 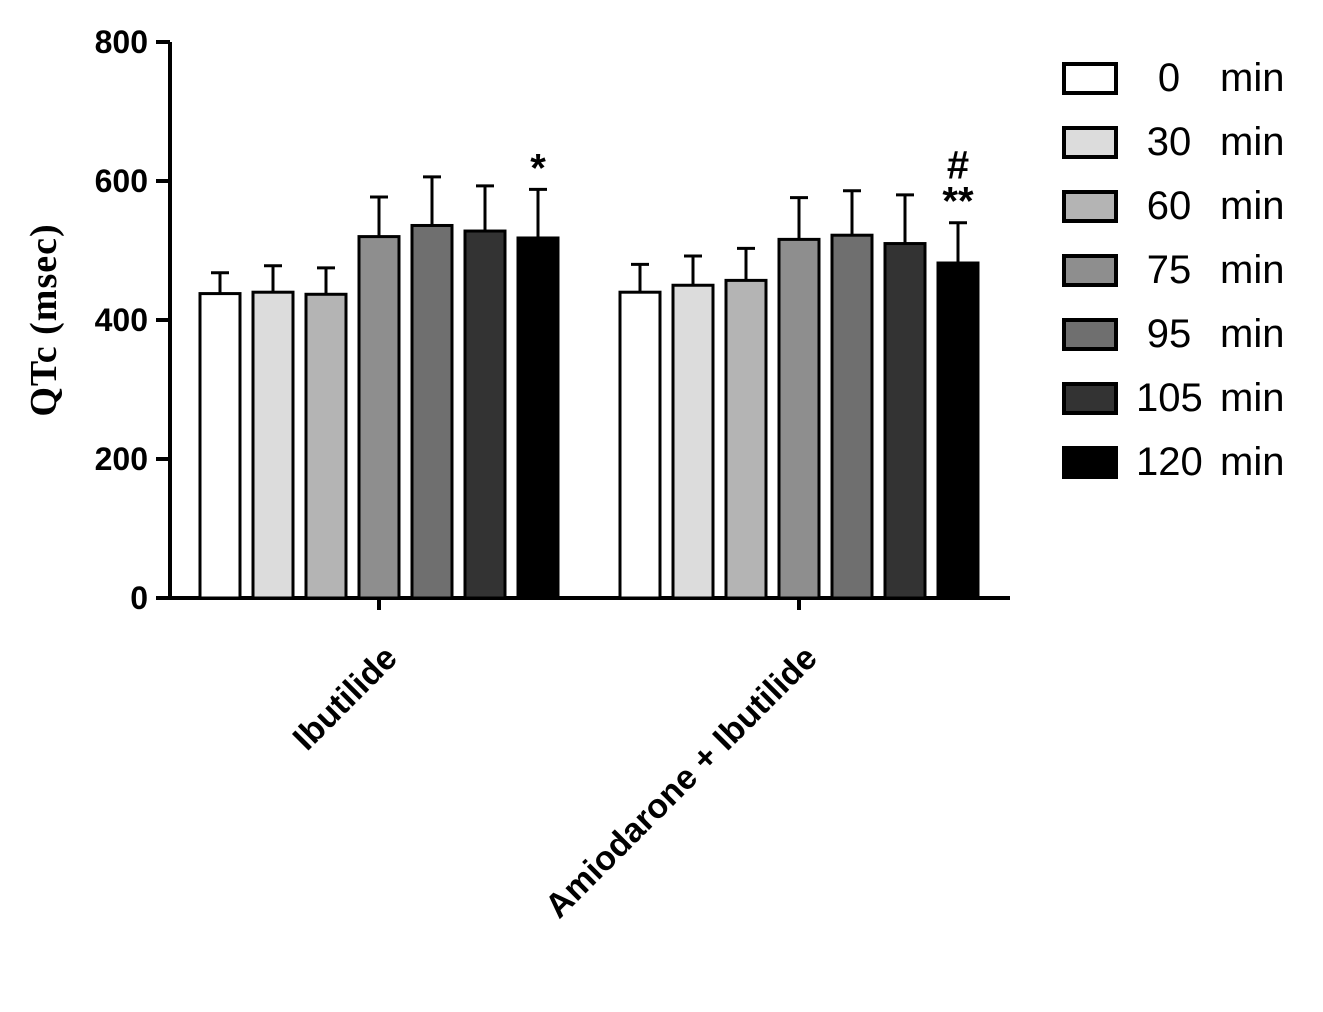 I want to click on category-label: Amiodarone + Ibutilide, so click(x=681, y=782).